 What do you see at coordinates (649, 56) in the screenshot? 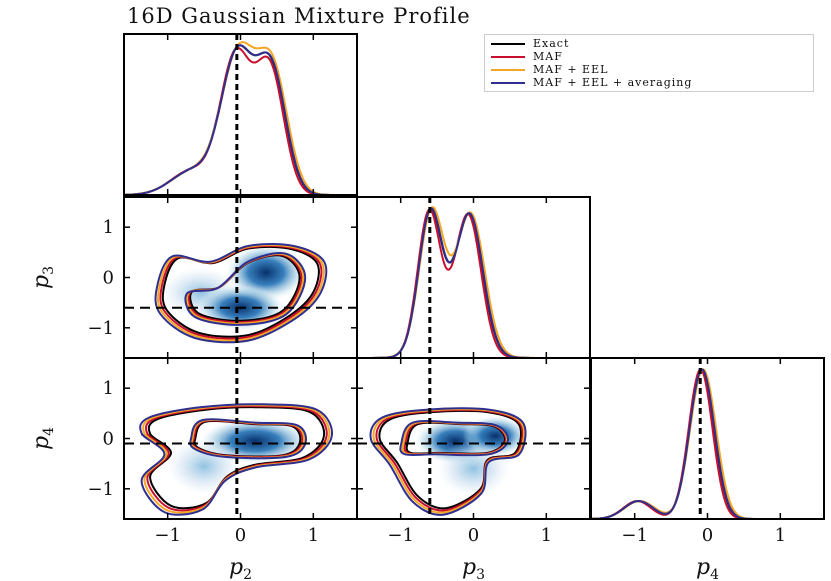
I see `legend-item-maf: MAF` at bounding box center [649, 56].